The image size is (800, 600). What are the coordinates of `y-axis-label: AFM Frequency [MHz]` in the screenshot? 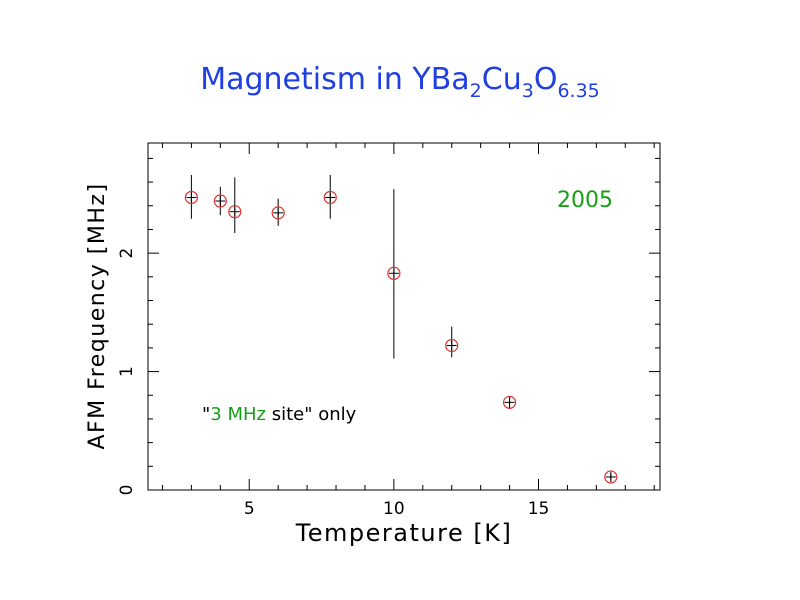 It's located at (97, 315).